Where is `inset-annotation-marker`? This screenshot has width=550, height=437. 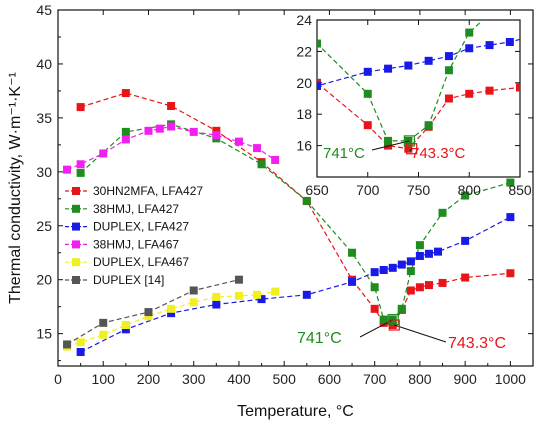
inset-annotation-marker is located at coordinates (412, 149).